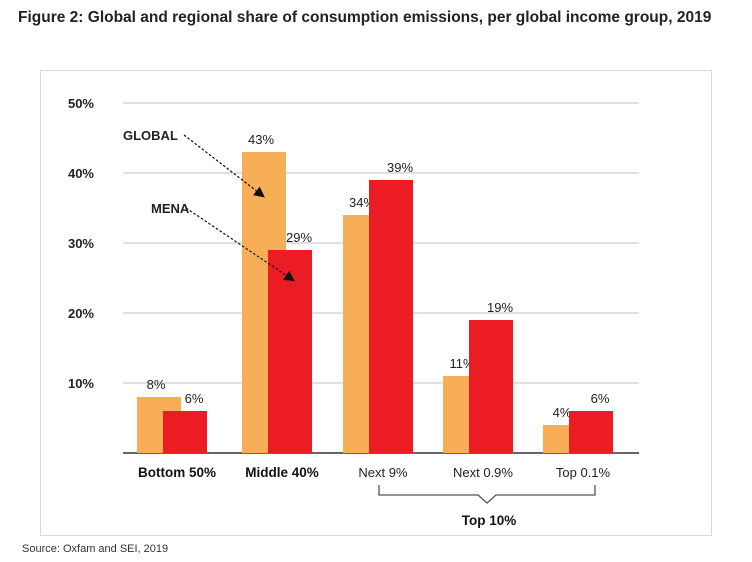 The width and height of the screenshot is (752, 562). I want to click on data-label-mena: 29%, so click(299, 237).